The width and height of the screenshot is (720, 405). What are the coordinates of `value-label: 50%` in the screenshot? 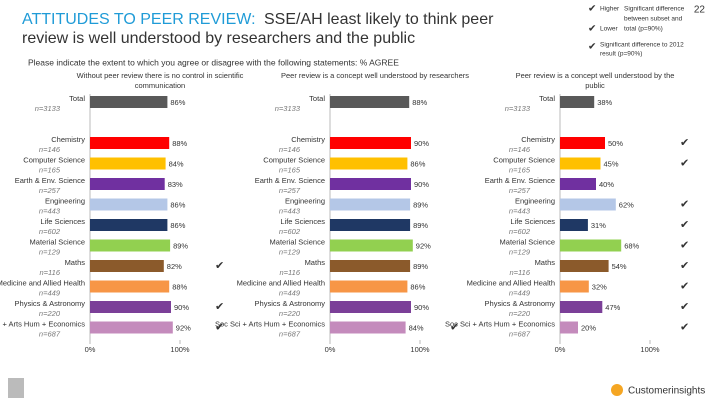 It's located at (615, 143).